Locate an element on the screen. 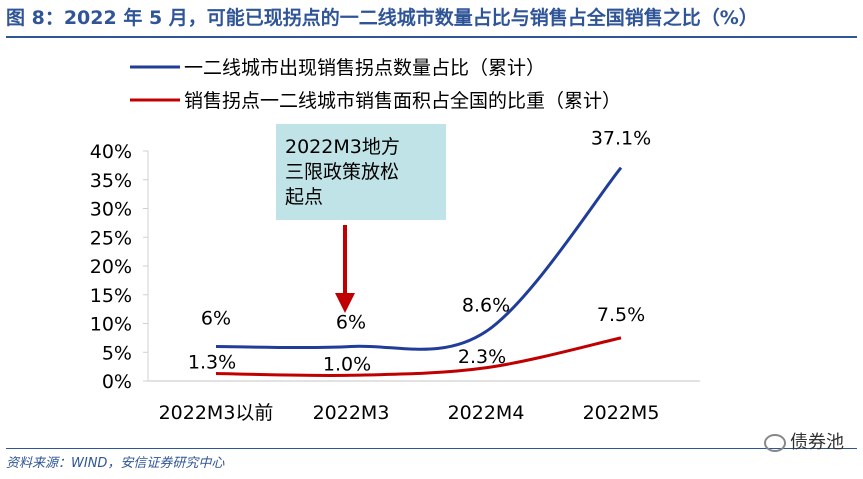  watermark-text: 债券池 is located at coordinates (817, 442).